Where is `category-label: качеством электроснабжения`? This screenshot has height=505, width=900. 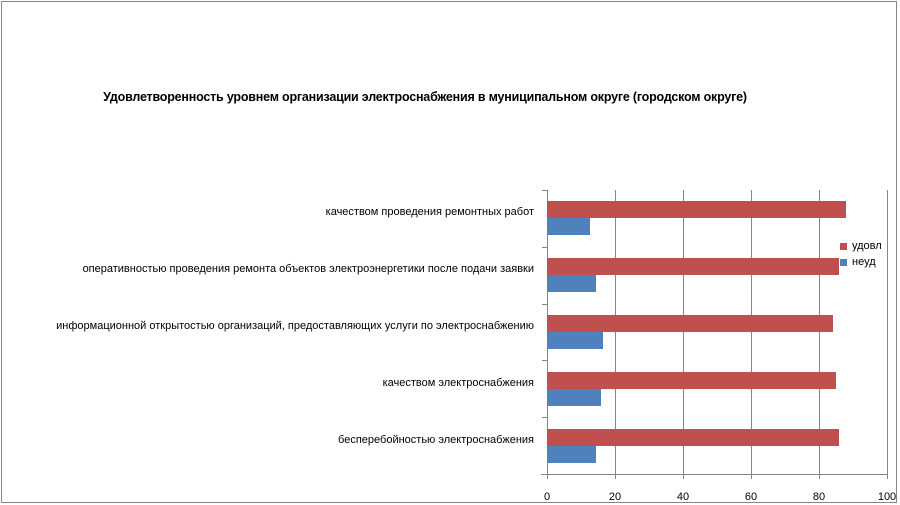 category-label: качеством электроснабжения is located at coordinates (458, 383).